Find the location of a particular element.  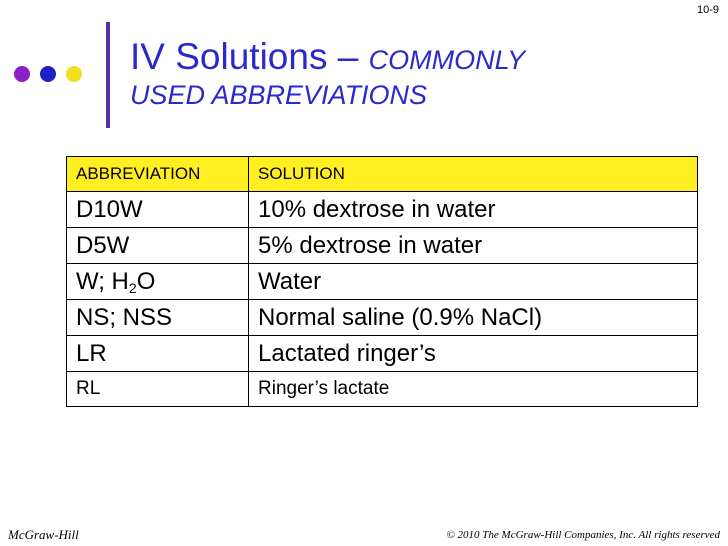

abbreviation-cell: NS; NSS is located at coordinates (157, 317).